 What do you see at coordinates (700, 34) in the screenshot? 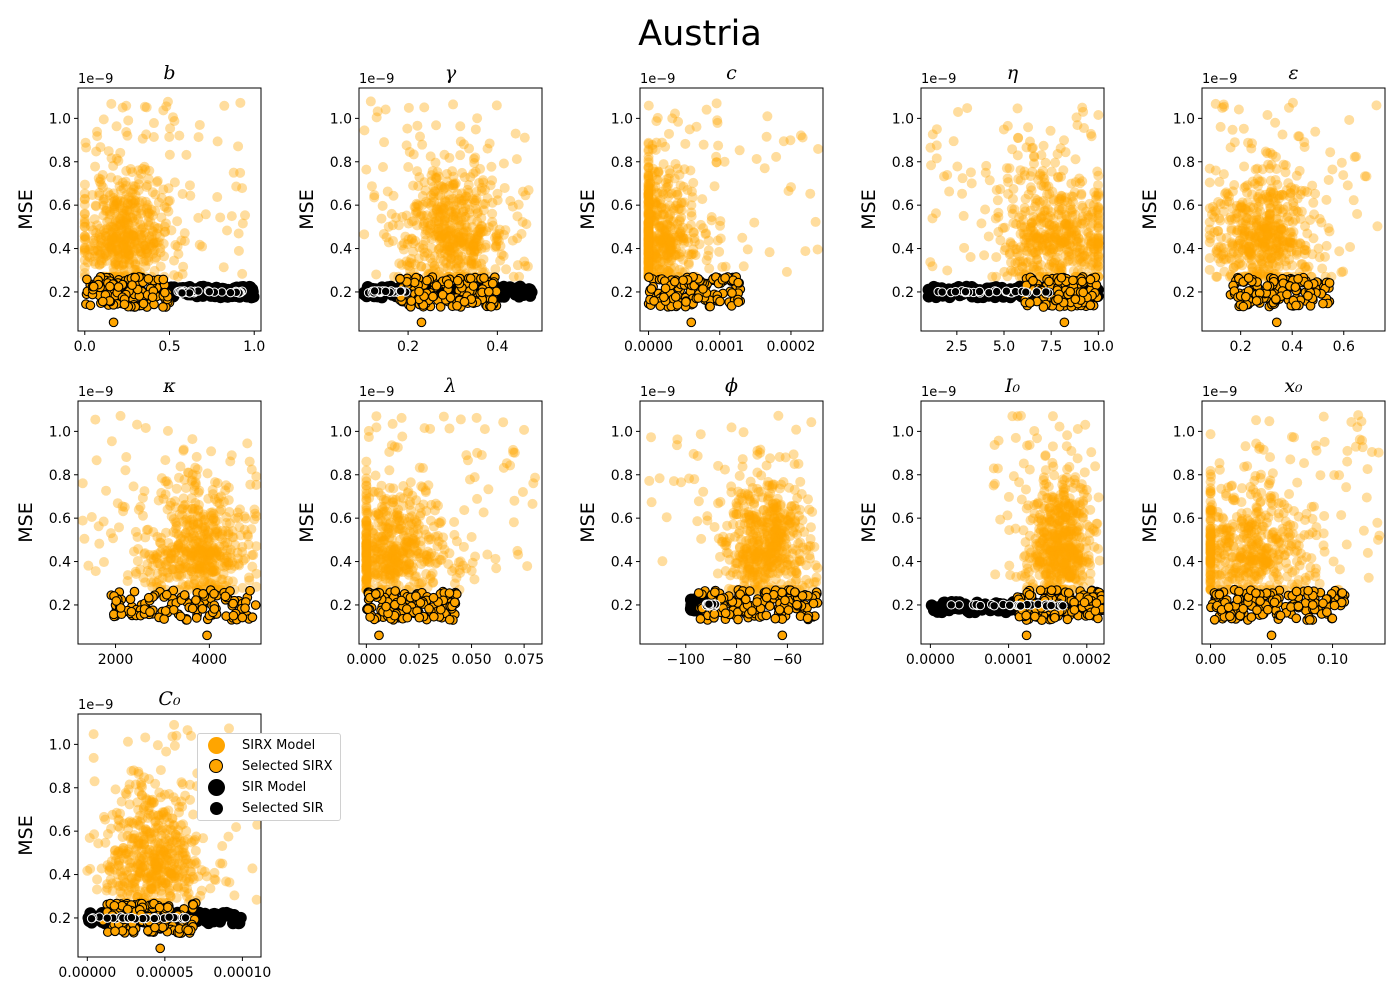
I see `figure-title: Austria` at bounding box center [700, 34].